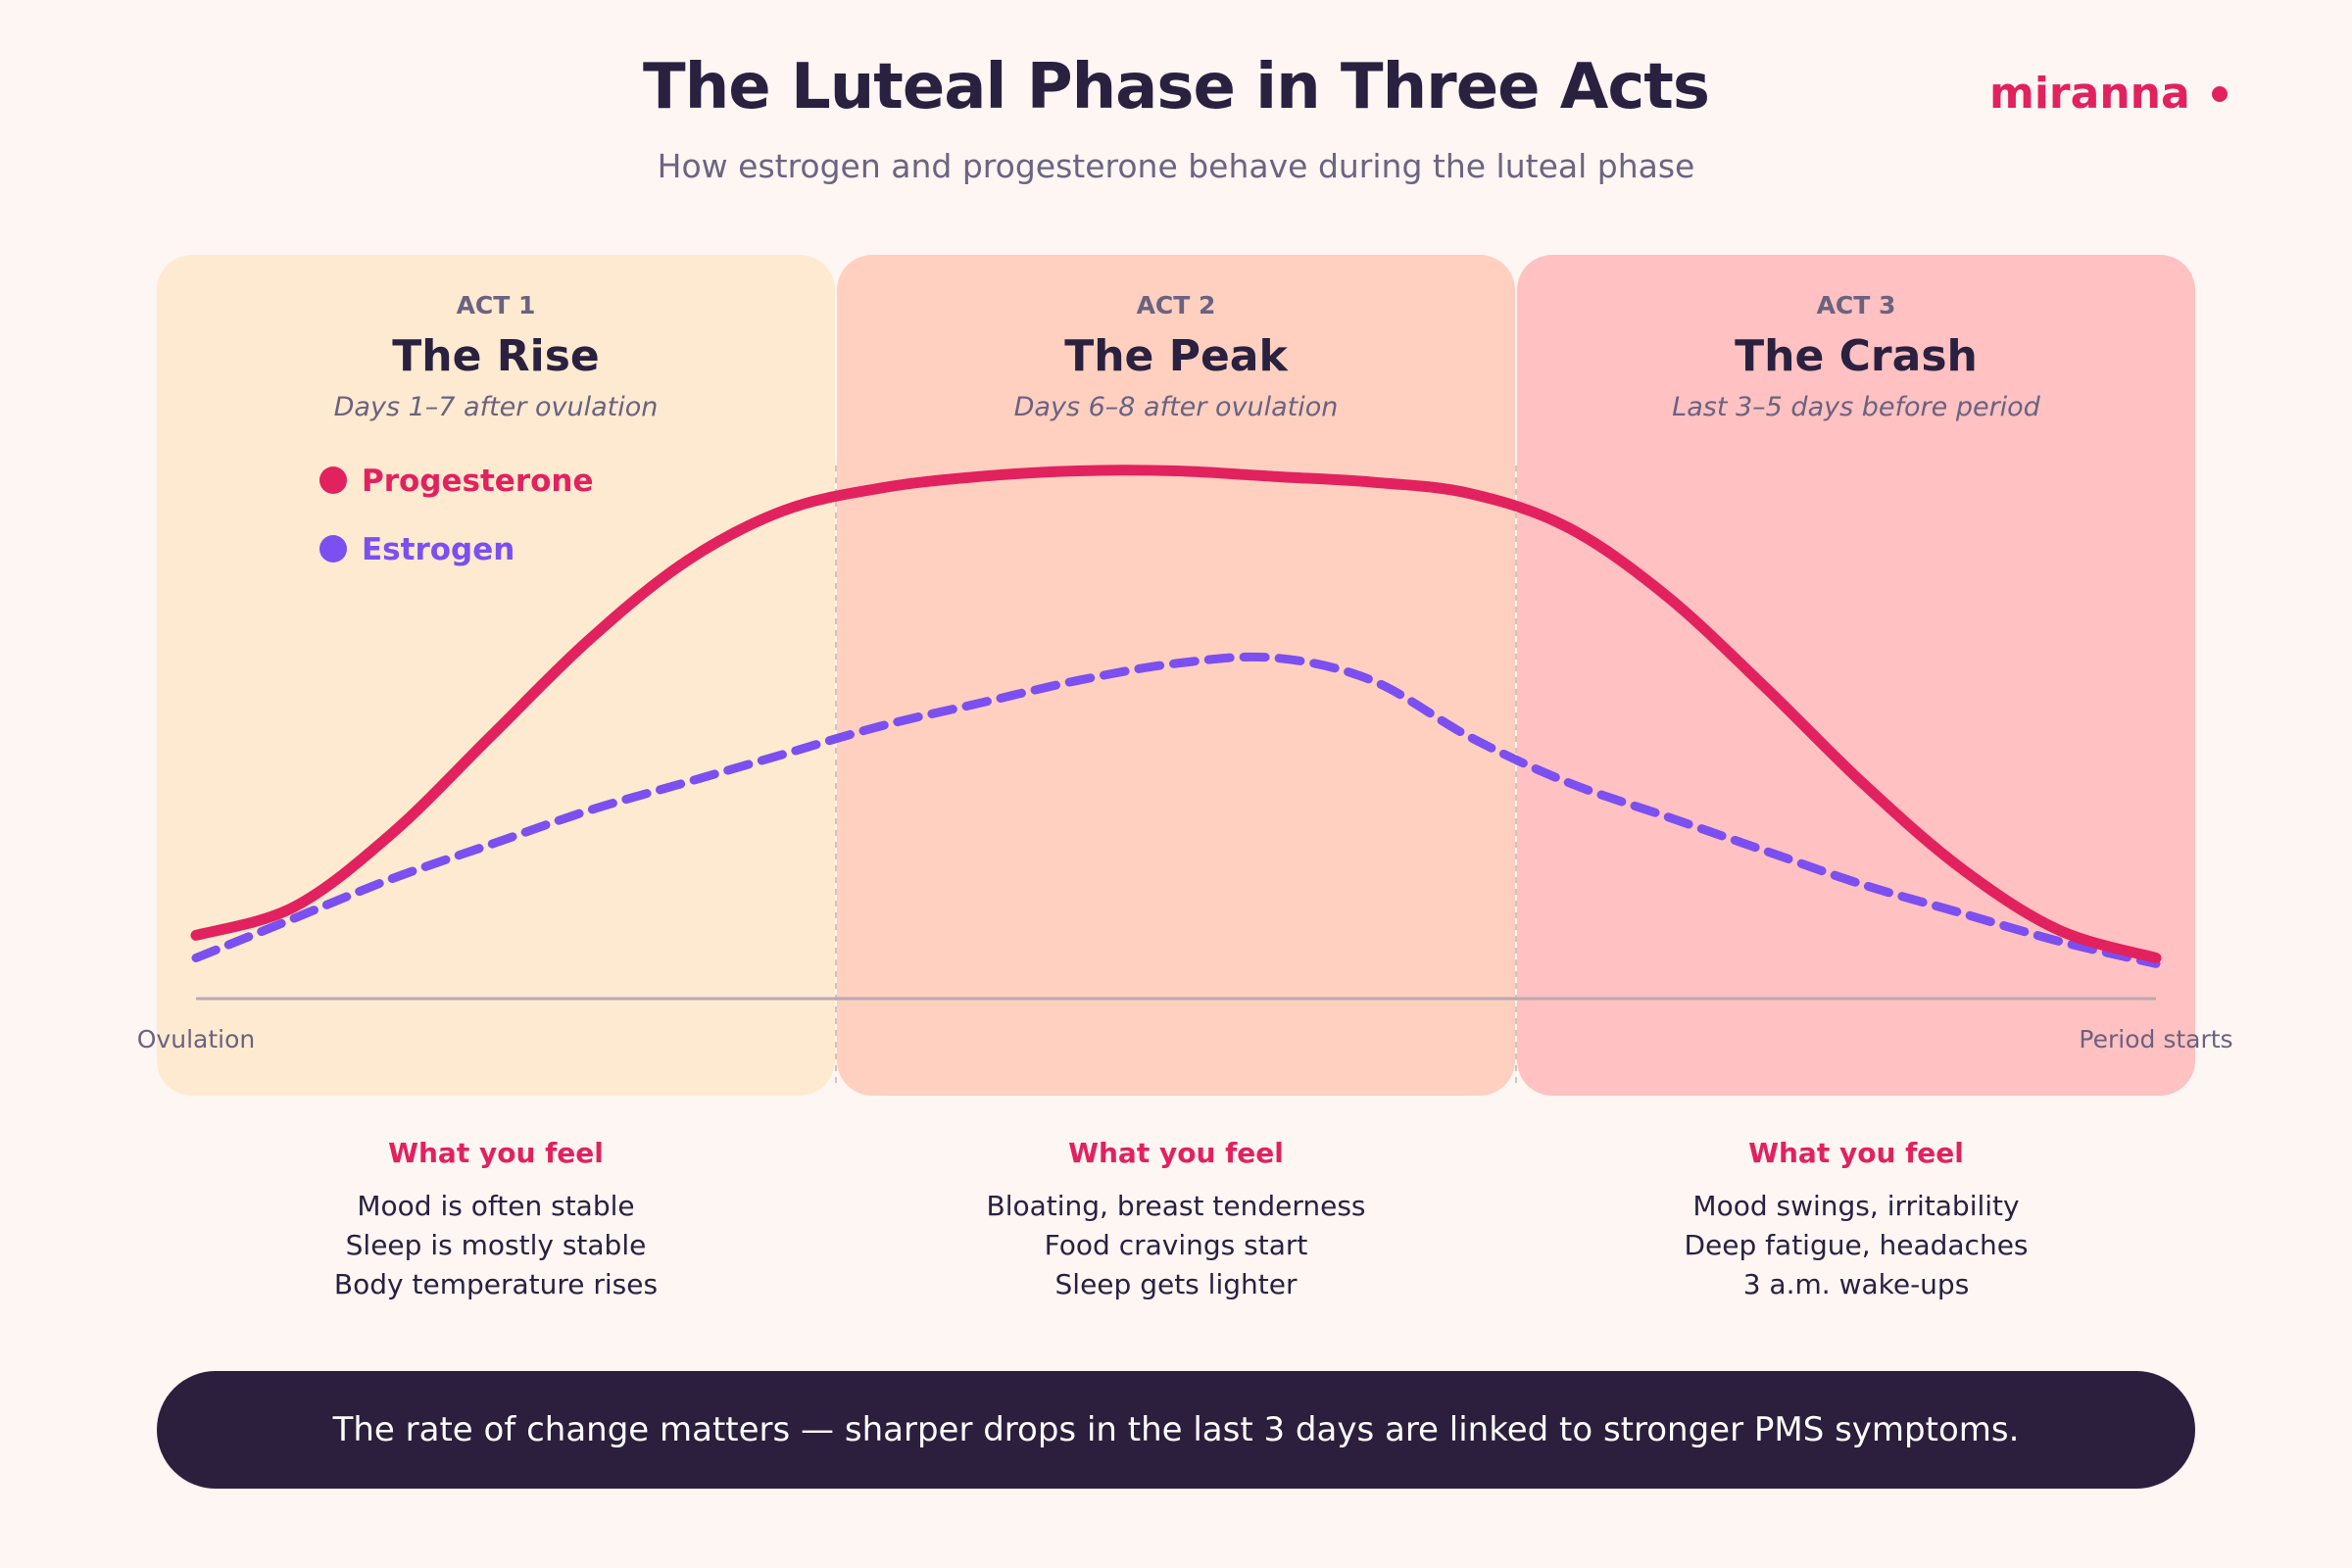  I want to click on x-axis-end-label: Period starts, so click(2155, 1039).